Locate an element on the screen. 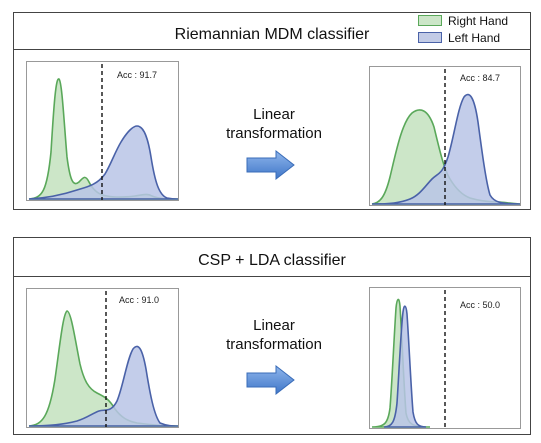  density-plot-after: Acc : 50.0 is located at coordinates (445, 358).